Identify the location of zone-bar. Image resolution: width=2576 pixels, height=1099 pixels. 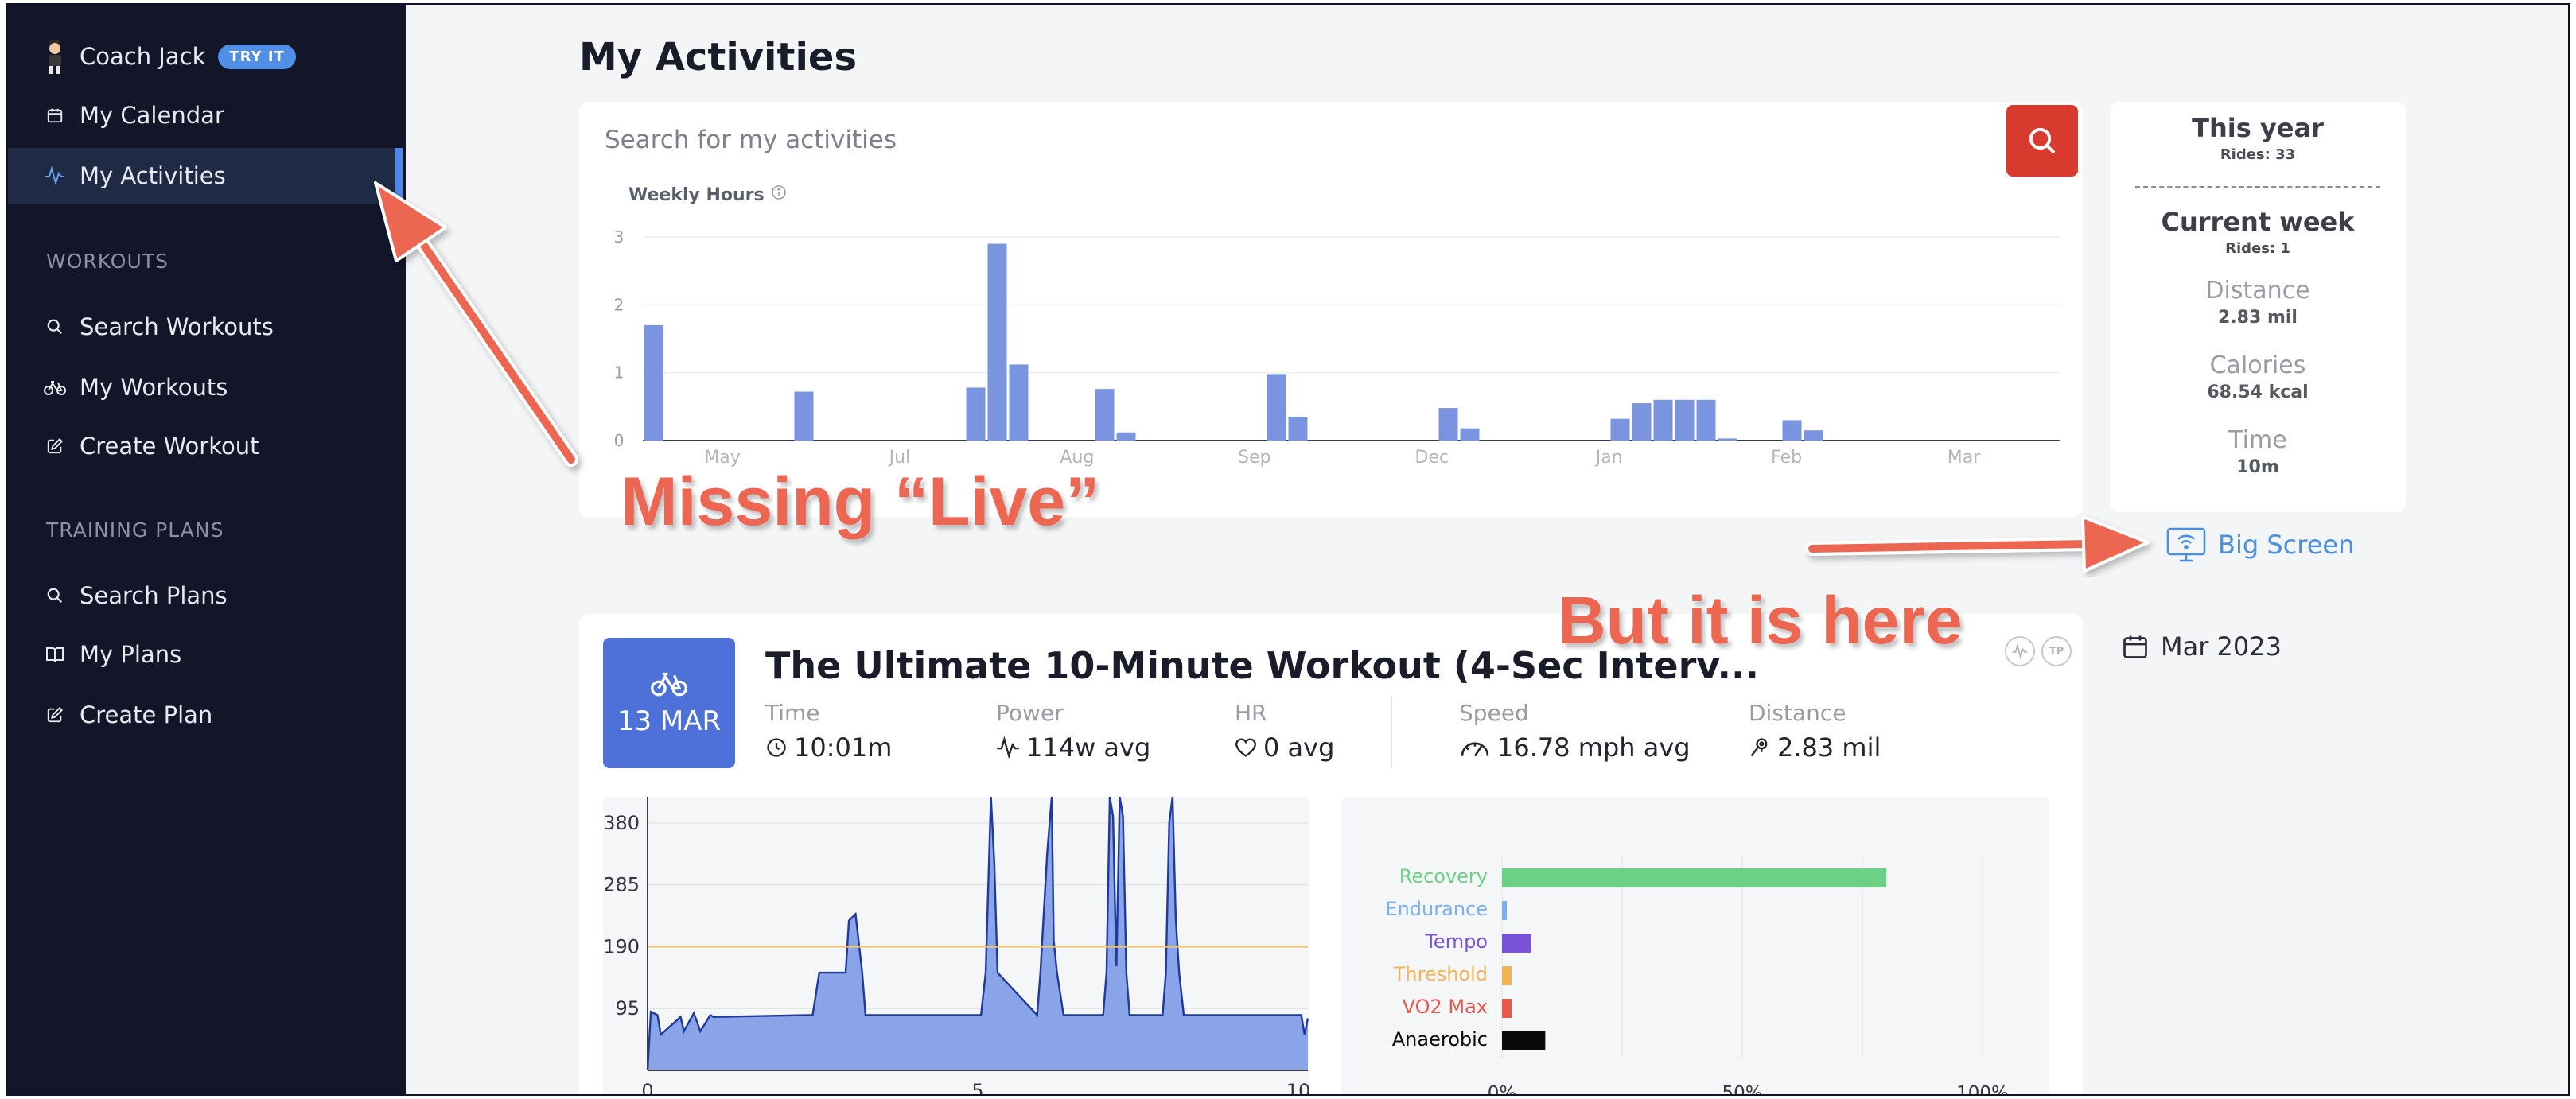
(1517, 943).